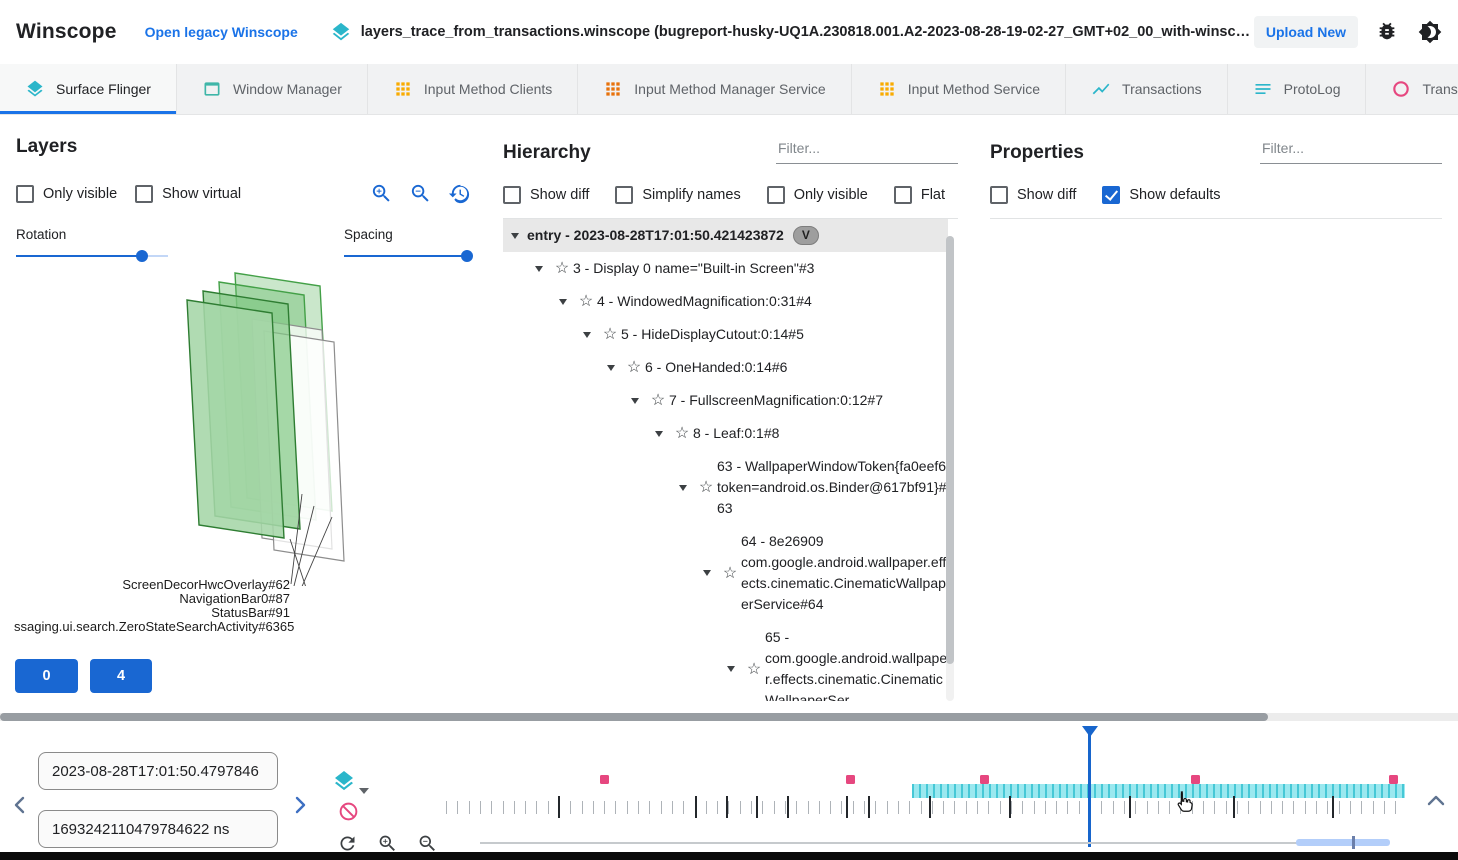 This screenshot has height=860, width=1458. What do you see at coordinates (344, 781) in the screenshot?
I see `layers-trace-selector-icon` at bounding box center [344, 781].